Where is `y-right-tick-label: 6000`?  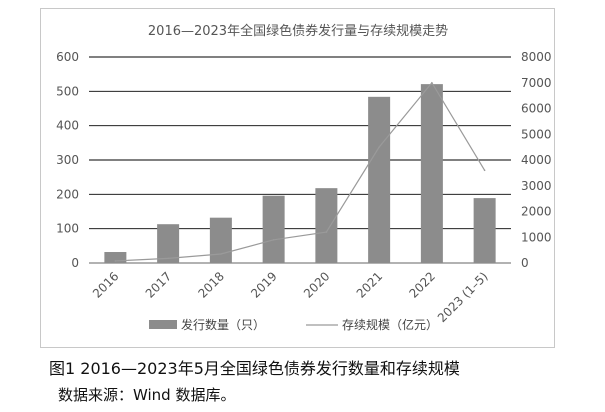 y-right-tick-label: 6000 is located at coordinates (536, 109).